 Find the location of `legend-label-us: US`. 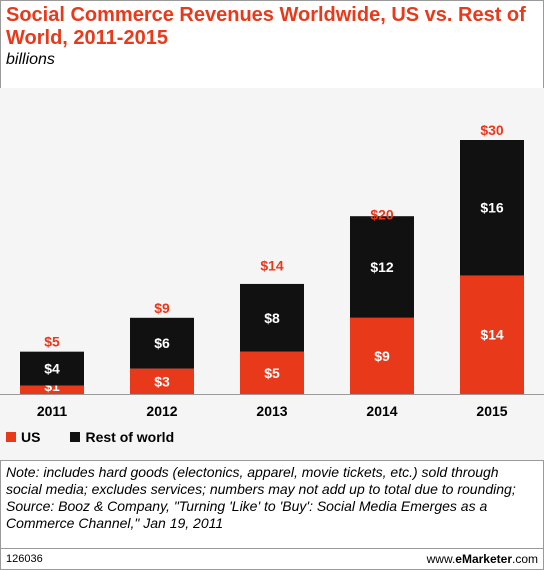

legend-label-us: US is located at coordinates (31, 437).